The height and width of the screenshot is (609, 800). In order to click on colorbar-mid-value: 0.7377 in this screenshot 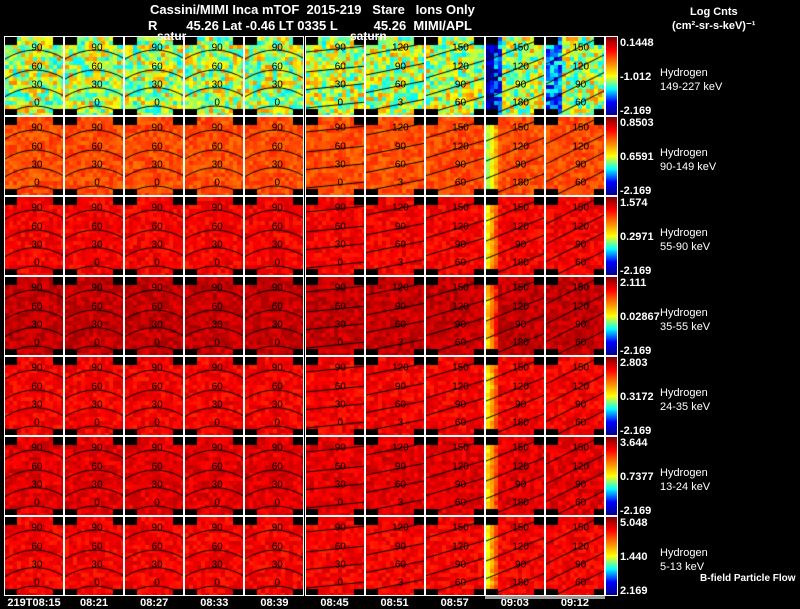, I will do `click(637, 477)`.